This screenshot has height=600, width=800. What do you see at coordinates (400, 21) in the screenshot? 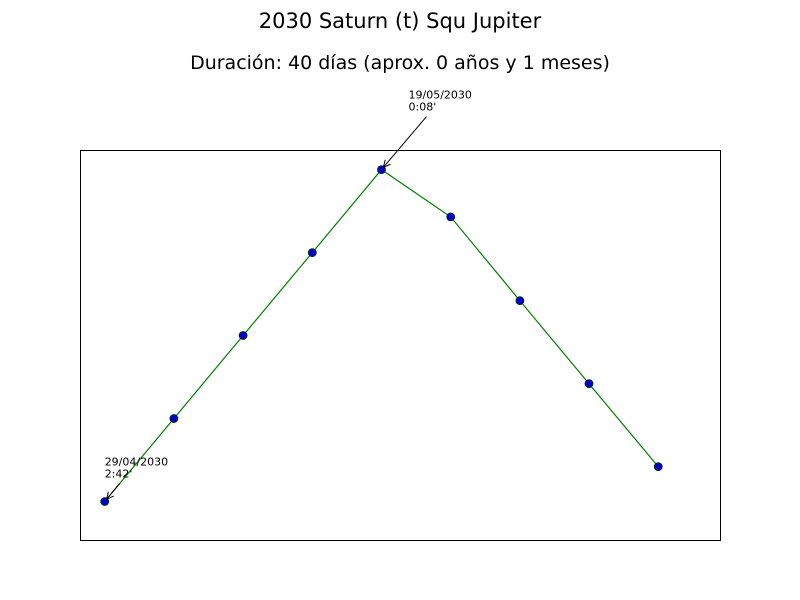
I see `chart-title: 2030 Saturn (t) Squ Jupiter` at bounding box center [400, 21].